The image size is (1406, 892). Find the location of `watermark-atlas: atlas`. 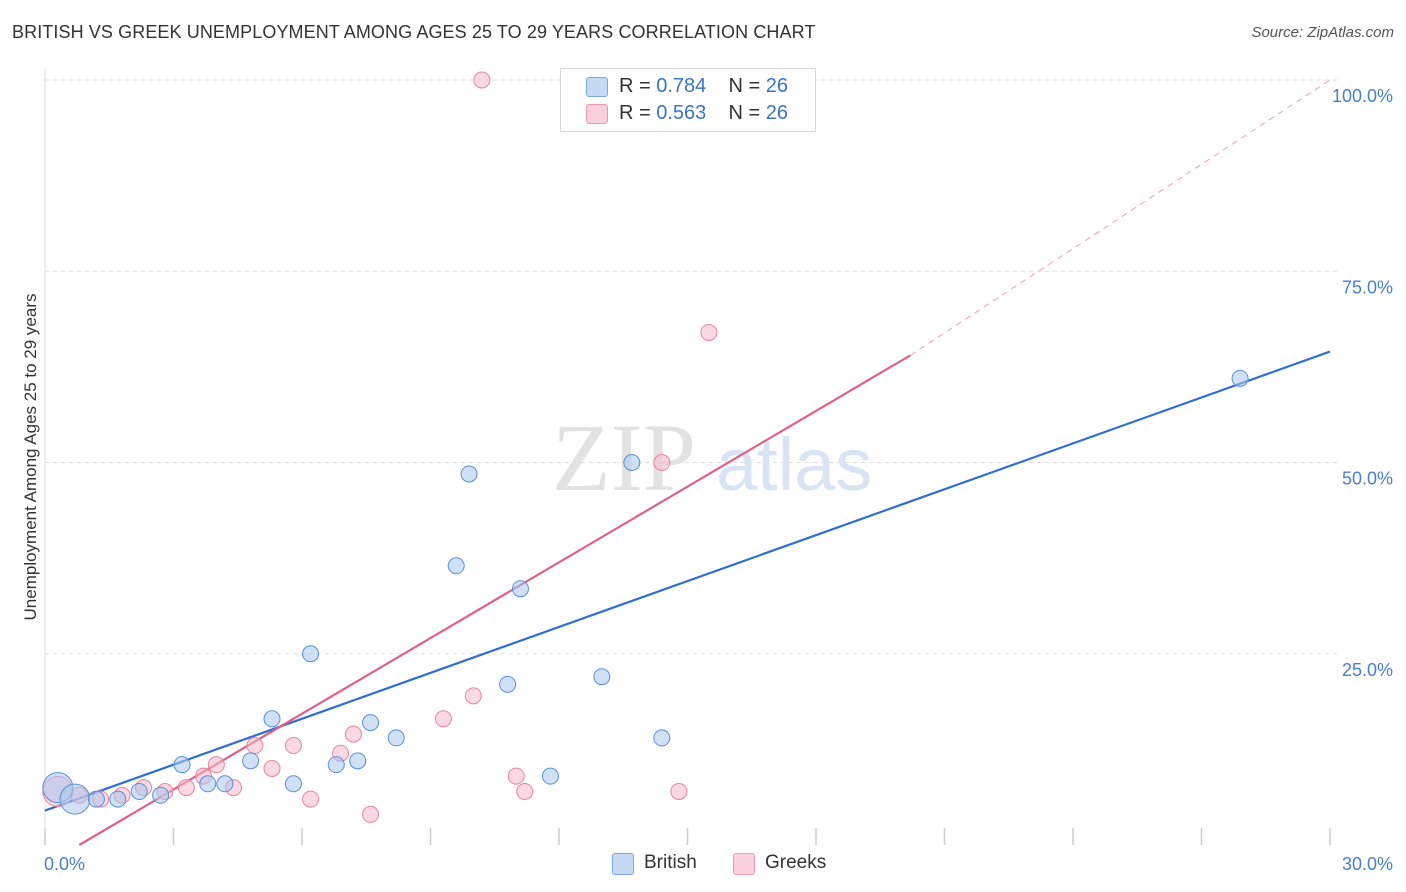

watermark-atlas: atlas is located at coordinates (794, 464).